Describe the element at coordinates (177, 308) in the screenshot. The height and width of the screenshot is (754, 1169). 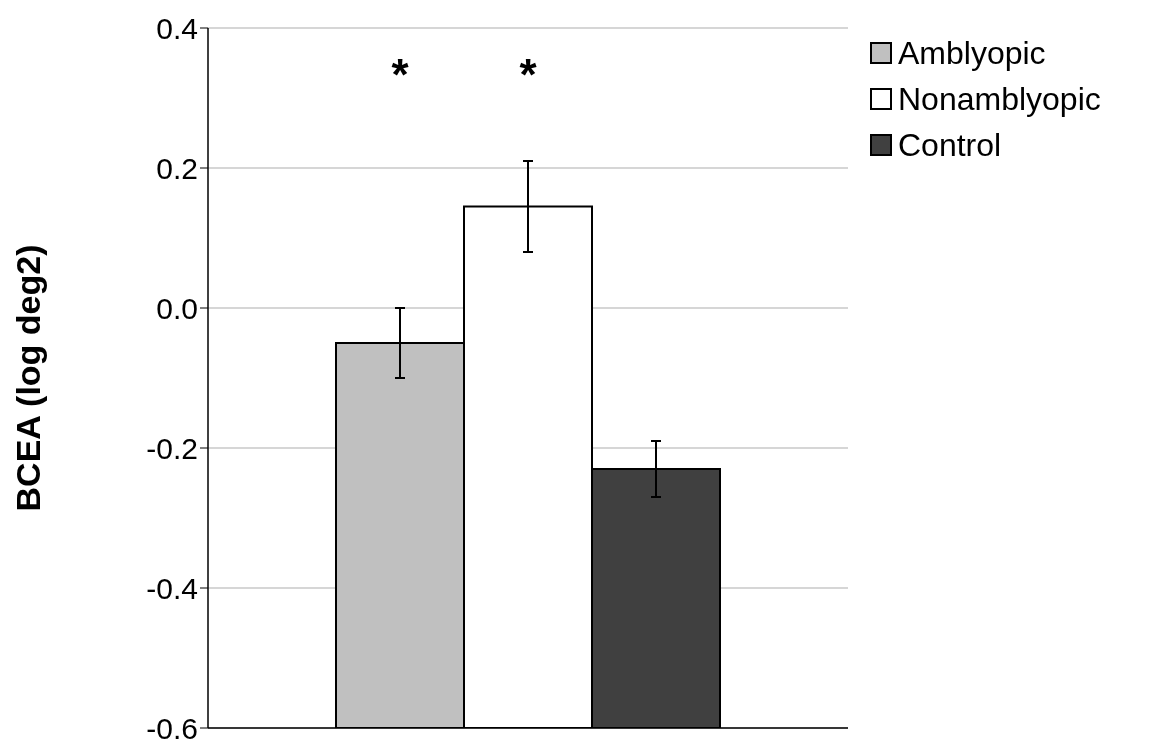
I see `y-tick-label: 0.0` at that location.